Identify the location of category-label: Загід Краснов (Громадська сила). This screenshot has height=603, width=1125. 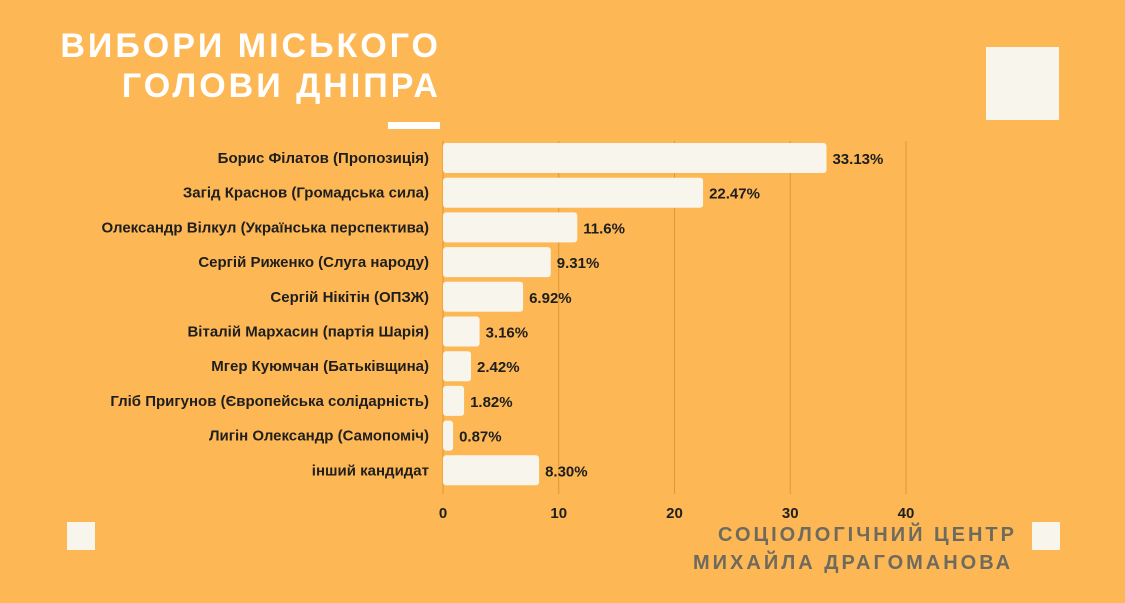
(306, 193).